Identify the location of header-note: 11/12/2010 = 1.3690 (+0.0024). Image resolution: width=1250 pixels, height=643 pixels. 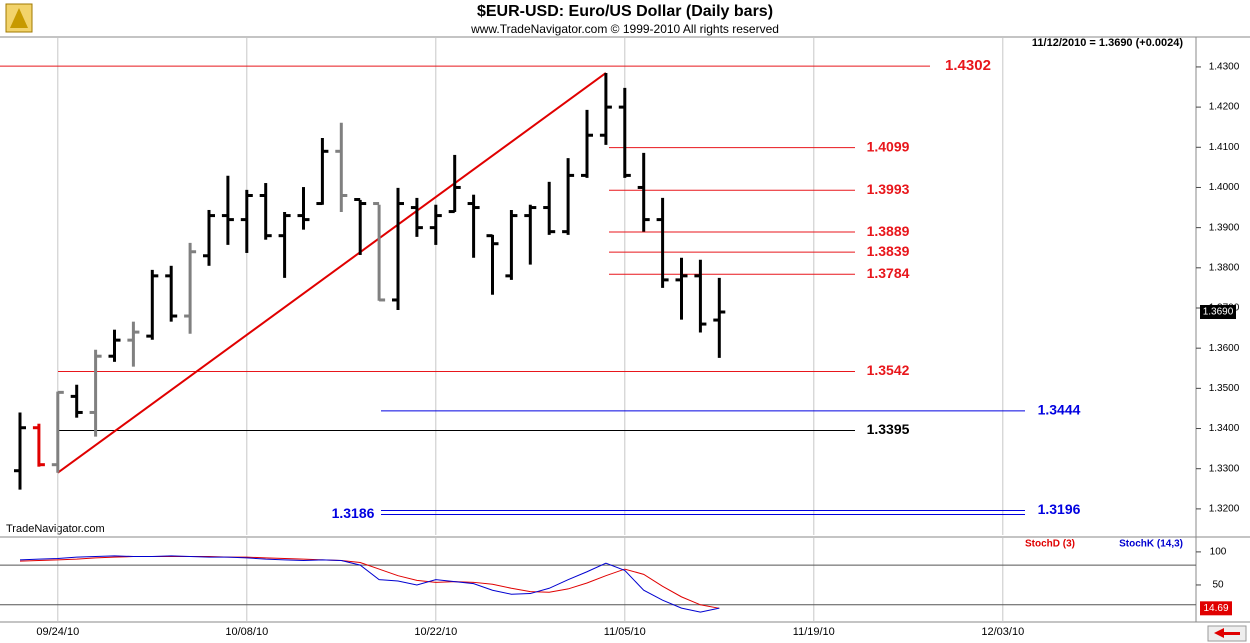
(1107, 43).